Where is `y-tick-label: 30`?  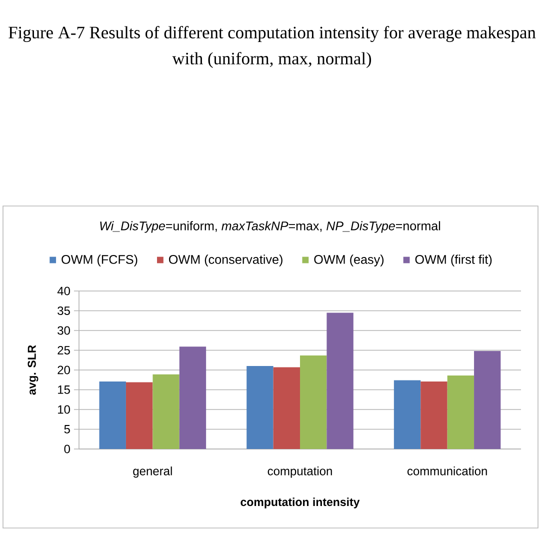 y-tick-label: 30 is located at coordinates (64, 330).